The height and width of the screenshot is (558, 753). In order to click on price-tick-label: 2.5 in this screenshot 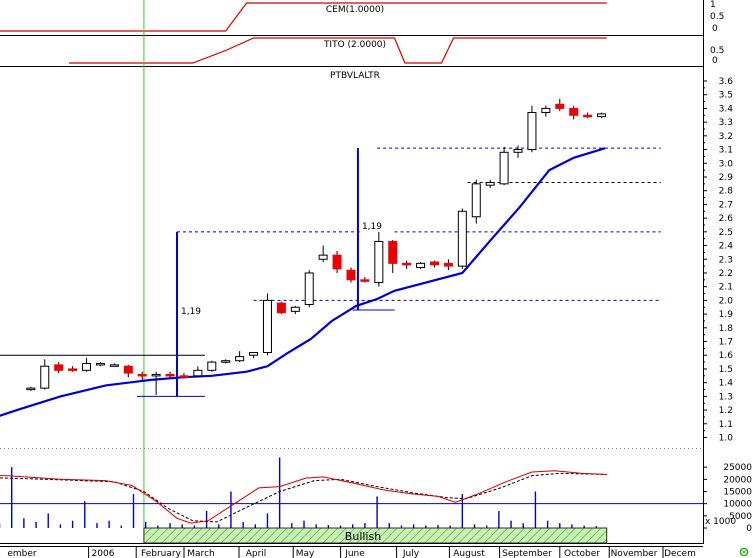, I will do `click(726, 233)`.